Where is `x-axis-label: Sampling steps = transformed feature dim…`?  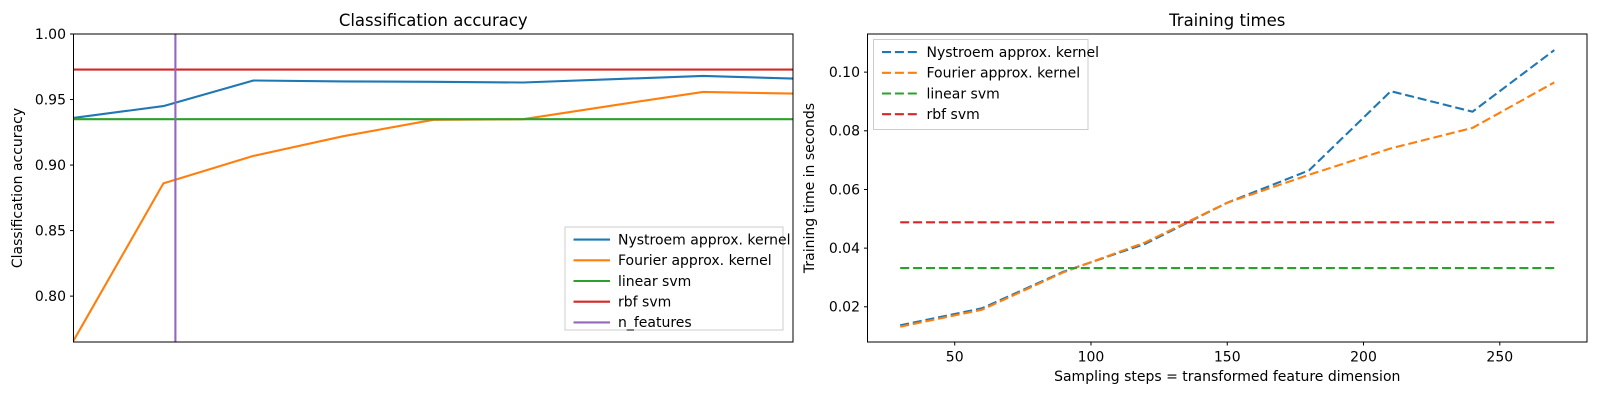 x-axis-label: Sampling steps = transformed feature dim… is located at coordinates (1227, 377).